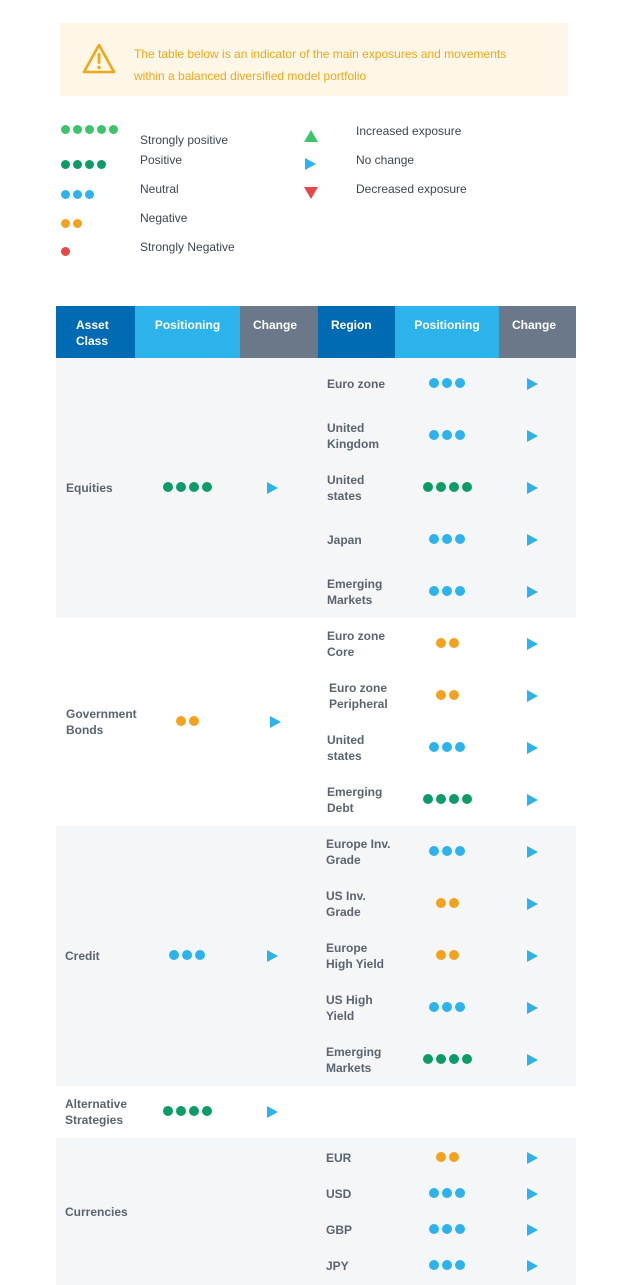 This screenshot has width=636, height=1285. Describe the element at coordinates (187, 487) in the screenshot. I see `asset-class-positioning` at that location.